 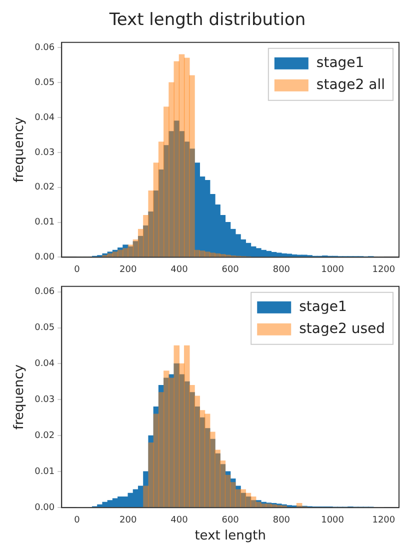 What do you see at coordinates (207, 20) in the screenshot?
I see `chart-title: Text length distribution` at bounding box center [207, 20].